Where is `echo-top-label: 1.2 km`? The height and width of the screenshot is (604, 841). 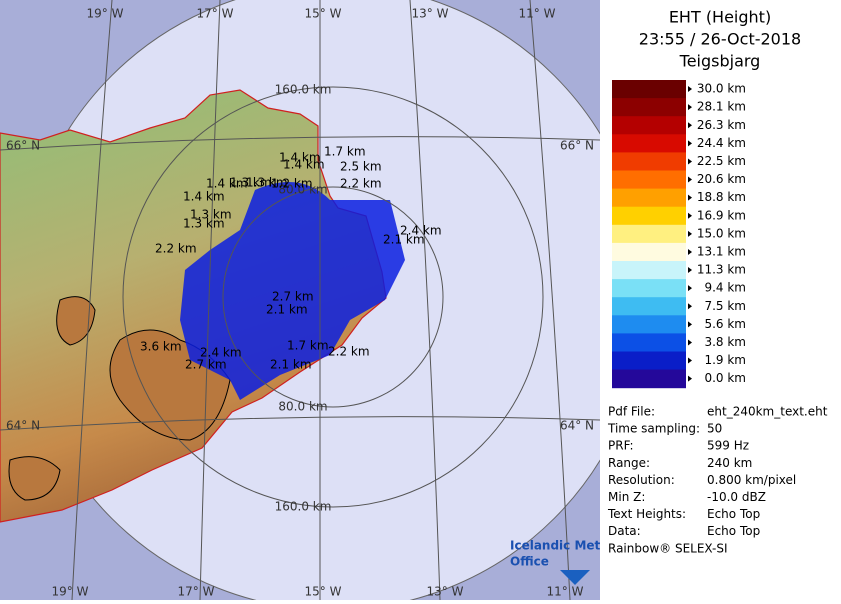
echo-top-label: 1.2 km is located at coordinates (292, 184).